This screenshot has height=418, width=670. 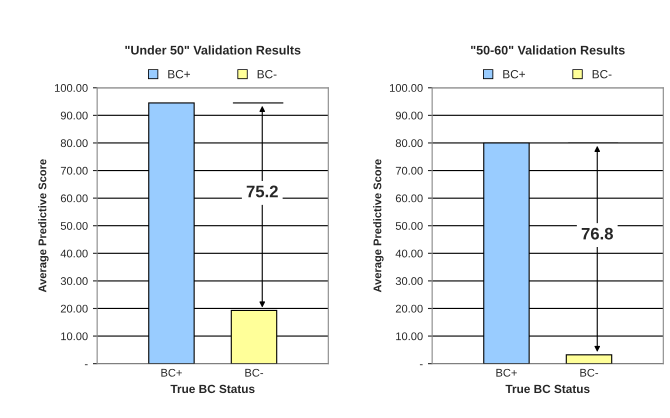 I want to click on annotation: 75.2, so click(x=262, y=192).